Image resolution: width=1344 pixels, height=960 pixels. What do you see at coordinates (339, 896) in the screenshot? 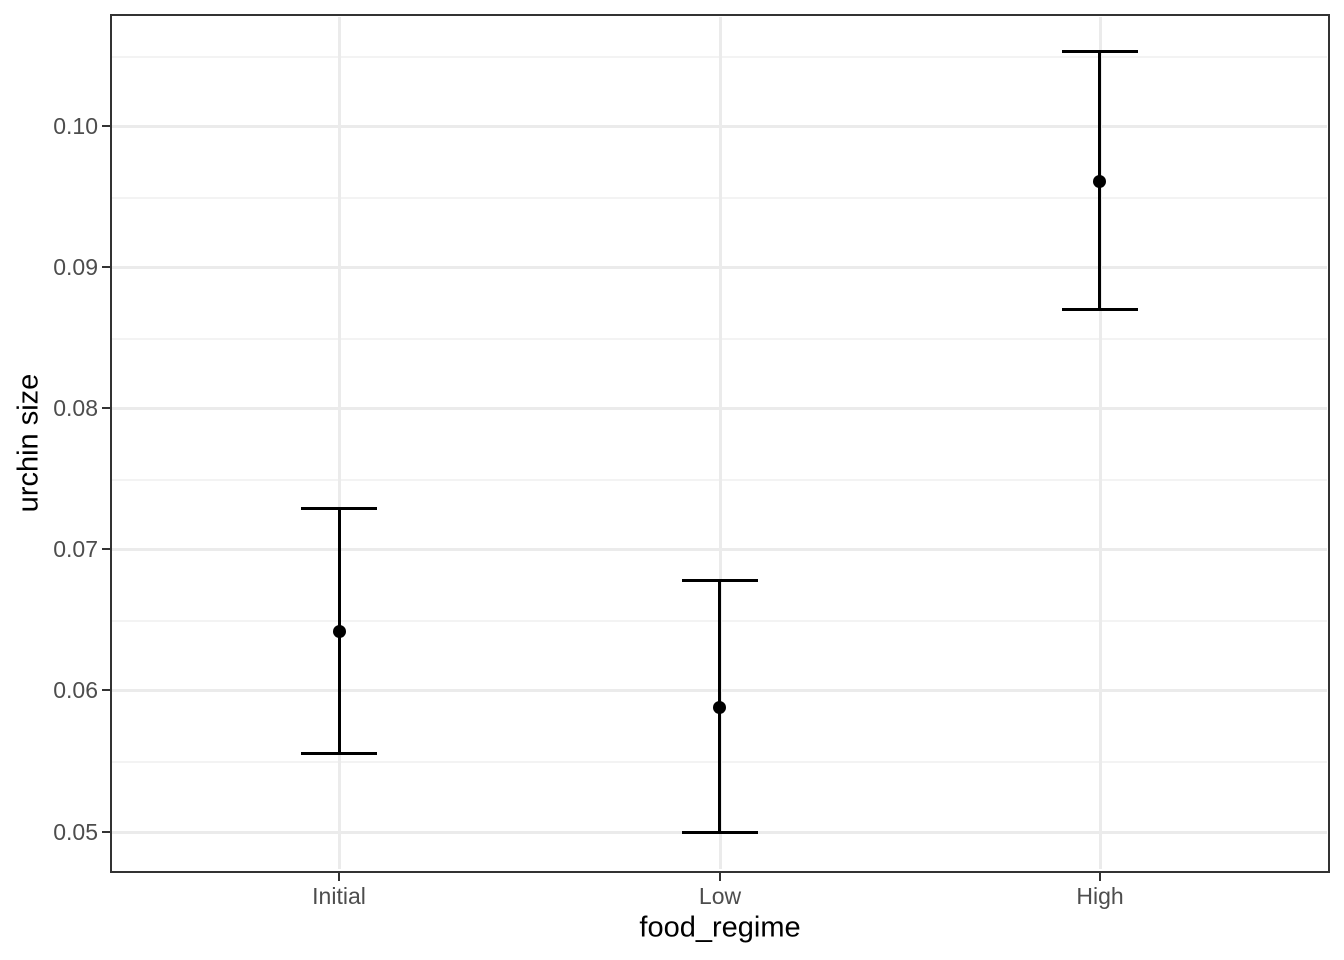
I see `x-tick-label-initial: Initial` at bounding box center [339, 896].